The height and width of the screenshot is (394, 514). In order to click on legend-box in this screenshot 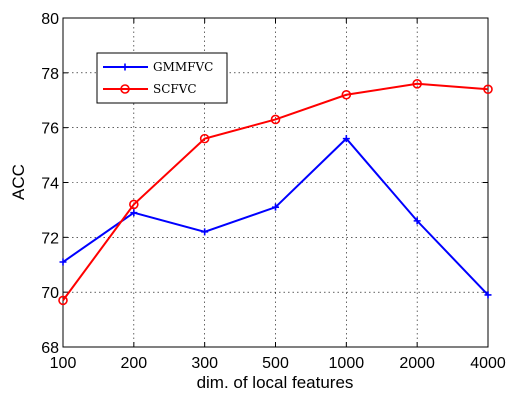, I will do `click(162, 78)`.